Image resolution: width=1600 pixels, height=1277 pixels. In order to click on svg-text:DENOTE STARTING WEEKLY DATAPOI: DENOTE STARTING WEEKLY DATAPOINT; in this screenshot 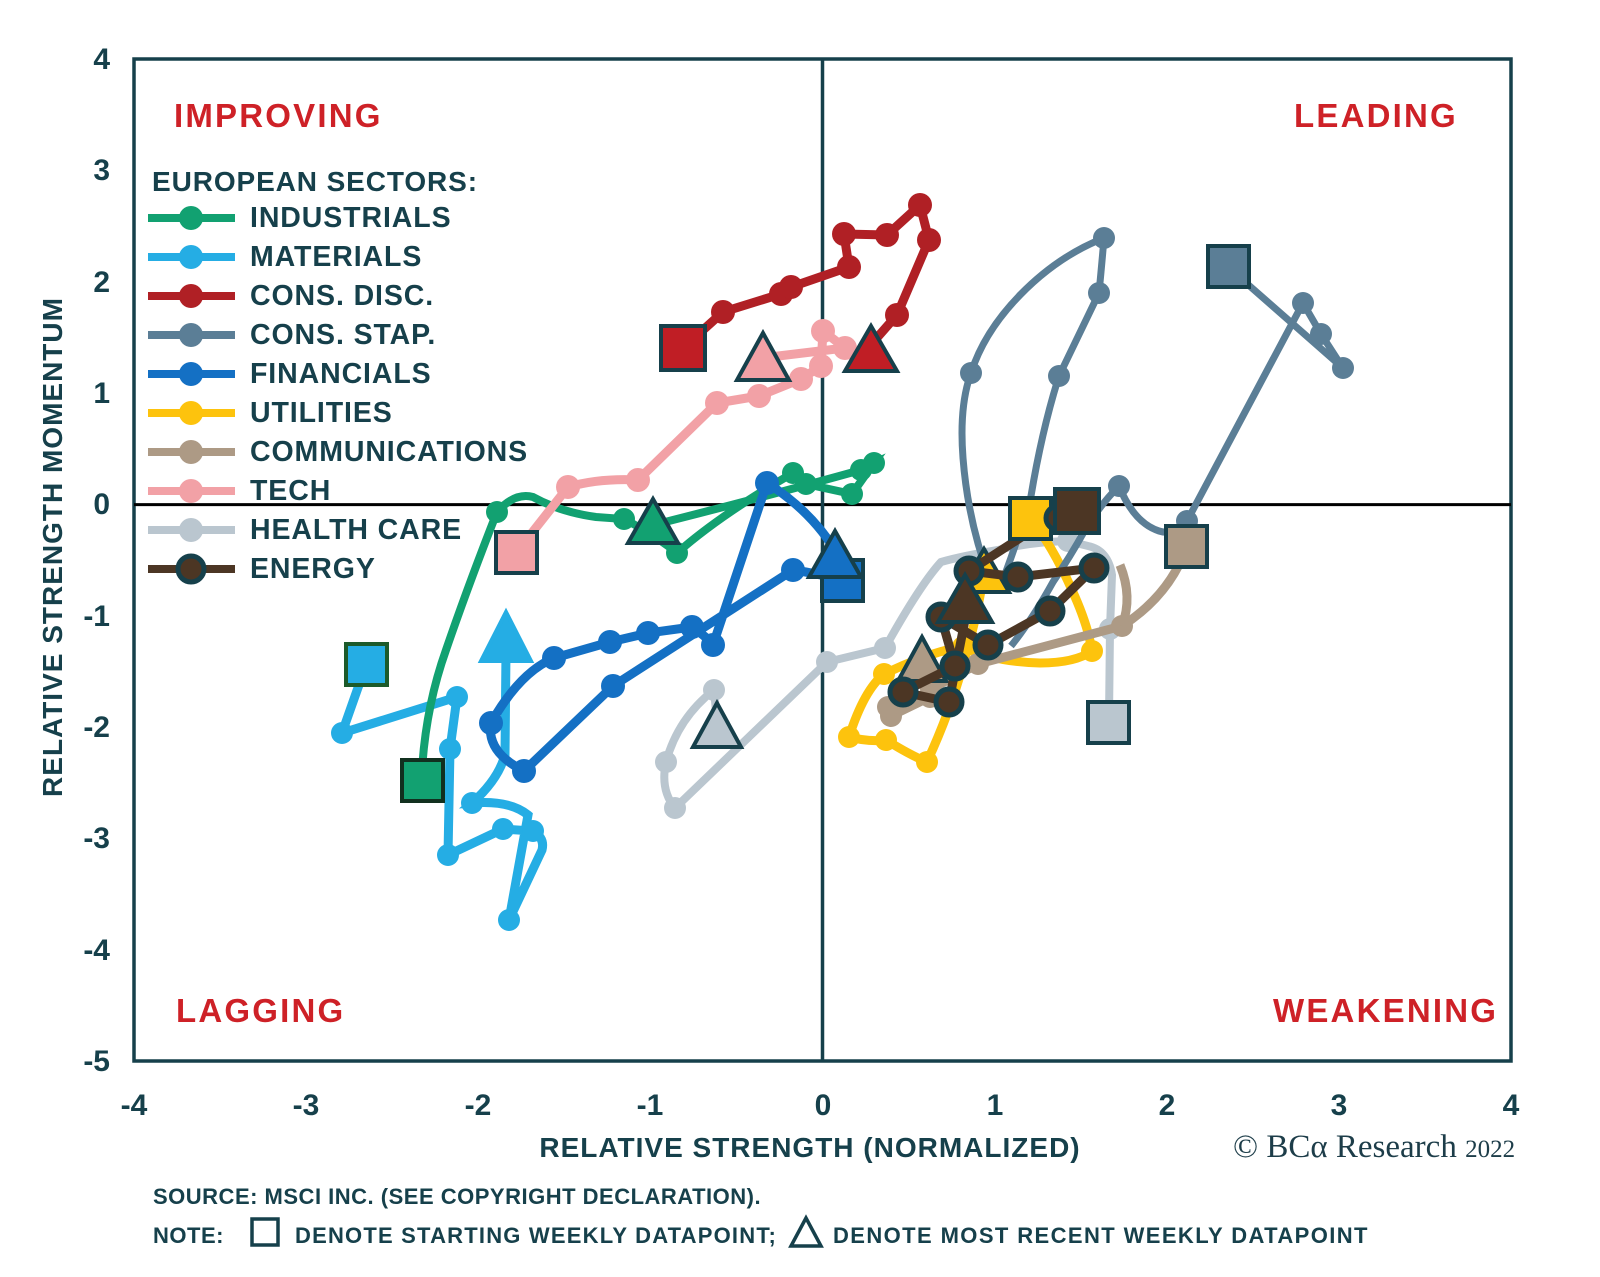, I will do `click(536, 1235)`.